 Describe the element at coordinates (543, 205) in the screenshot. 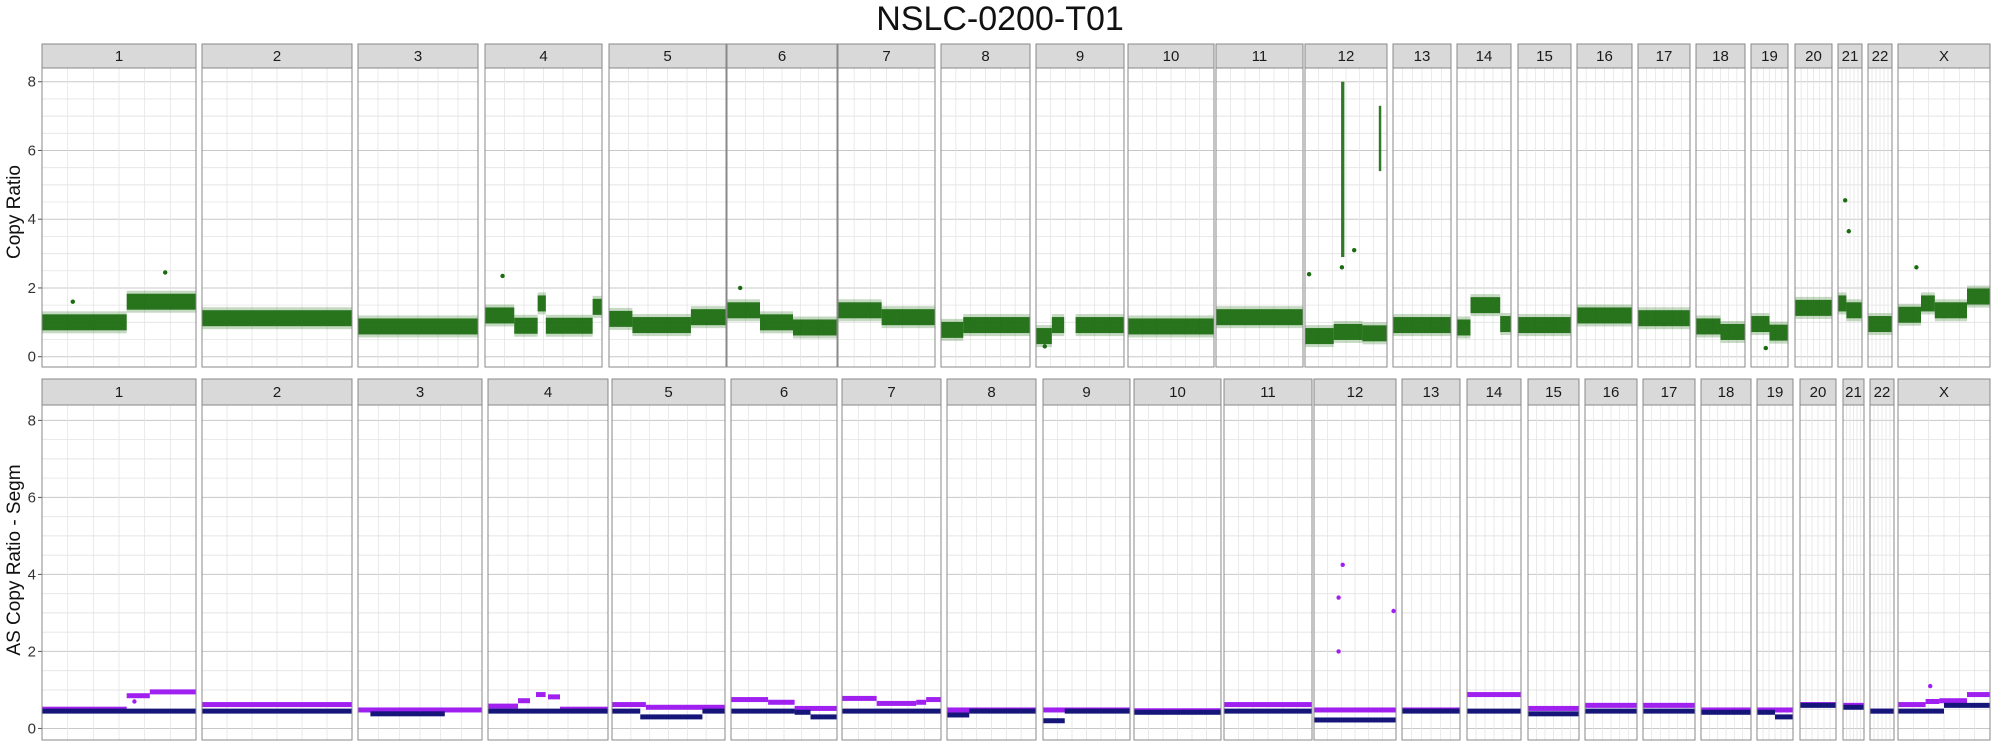

I see `facet-panel-chr-4: 4` at that location.